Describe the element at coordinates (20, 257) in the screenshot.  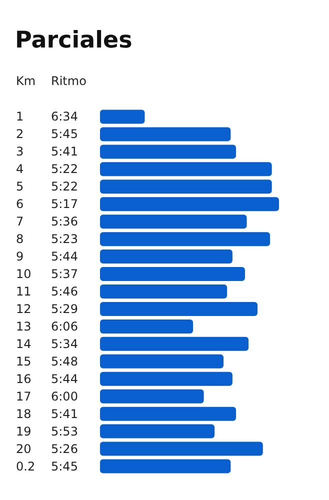
I see `y-tick-label: 9` at that location.